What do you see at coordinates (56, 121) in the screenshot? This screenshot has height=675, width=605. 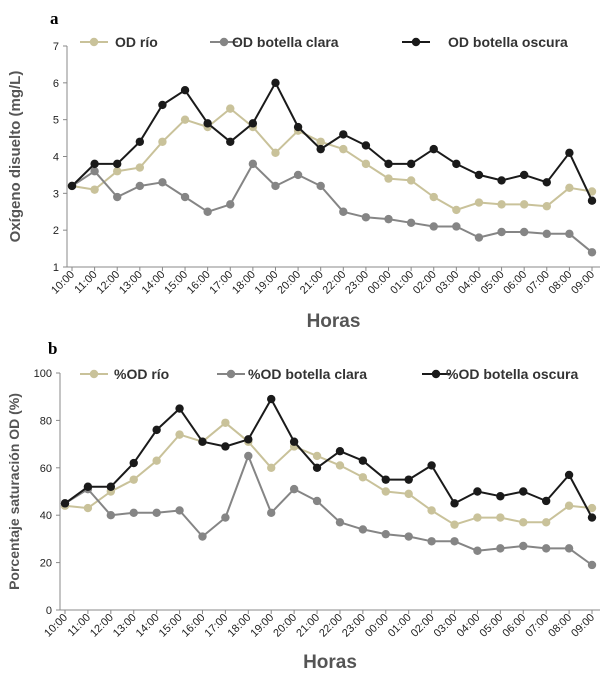 I see `y-tick-label: 5` at bounding box center [56, 121].